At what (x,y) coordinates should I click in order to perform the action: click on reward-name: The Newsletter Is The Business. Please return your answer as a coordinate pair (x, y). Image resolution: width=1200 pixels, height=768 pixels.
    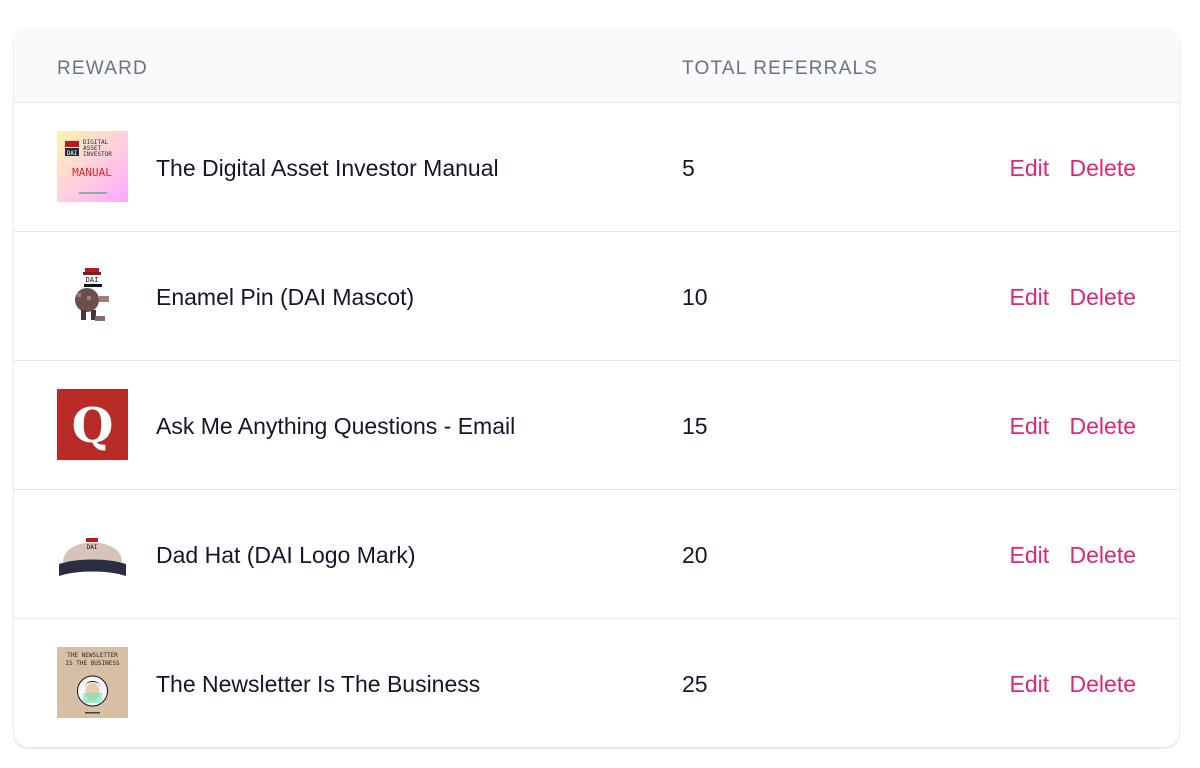
    Looking at the image, I should click on (318, 684).